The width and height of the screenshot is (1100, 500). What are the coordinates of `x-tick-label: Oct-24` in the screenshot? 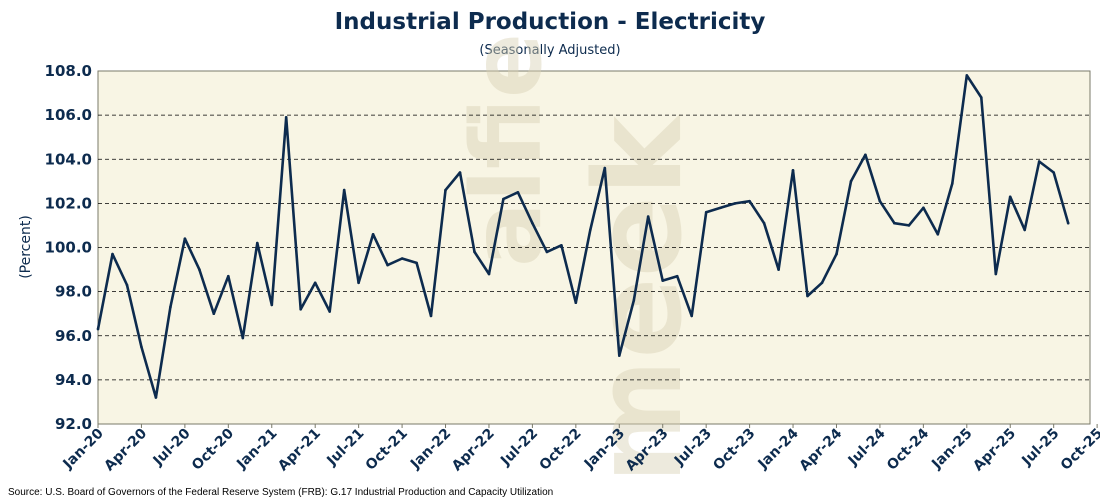 It's located at (908, 449).